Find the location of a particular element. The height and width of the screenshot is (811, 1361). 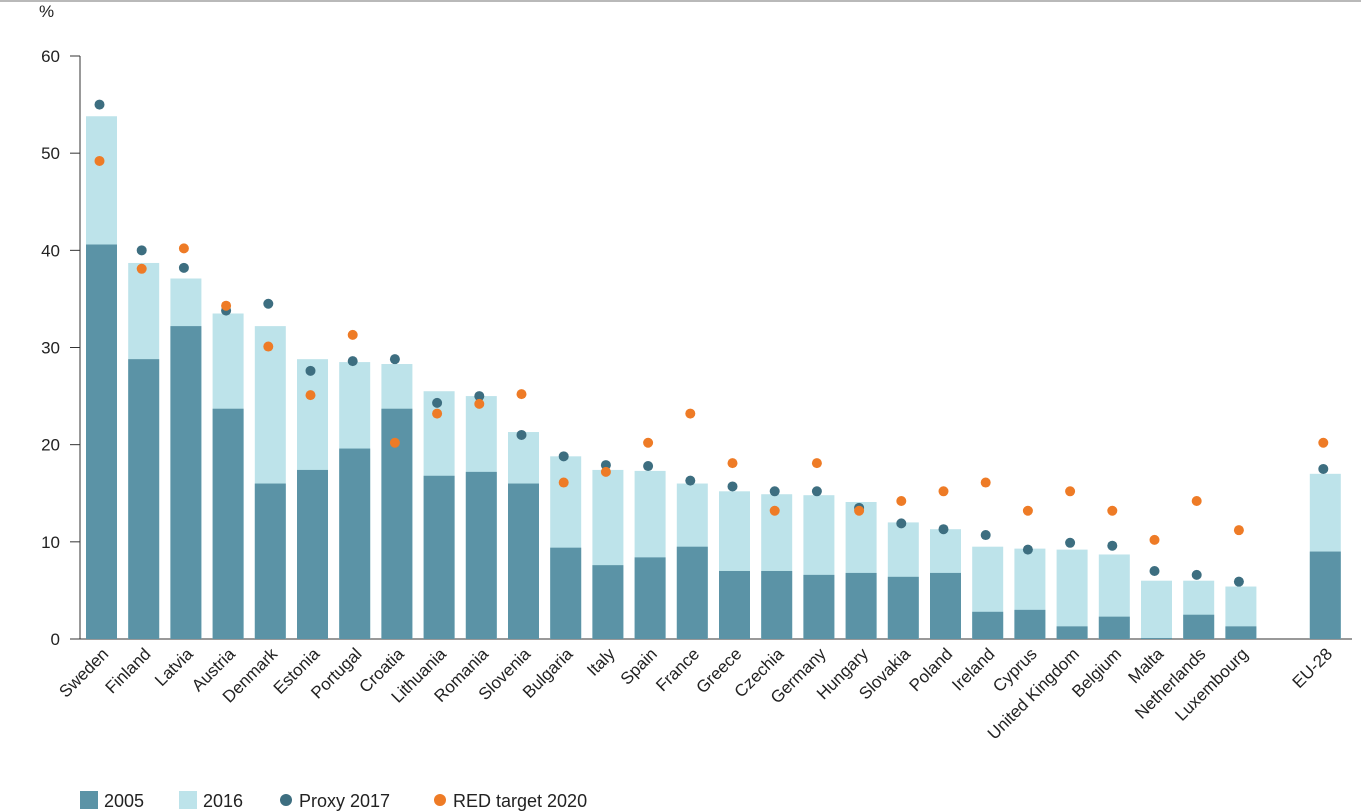

y-tick-label: 10 is located at coordinates (50, 542).